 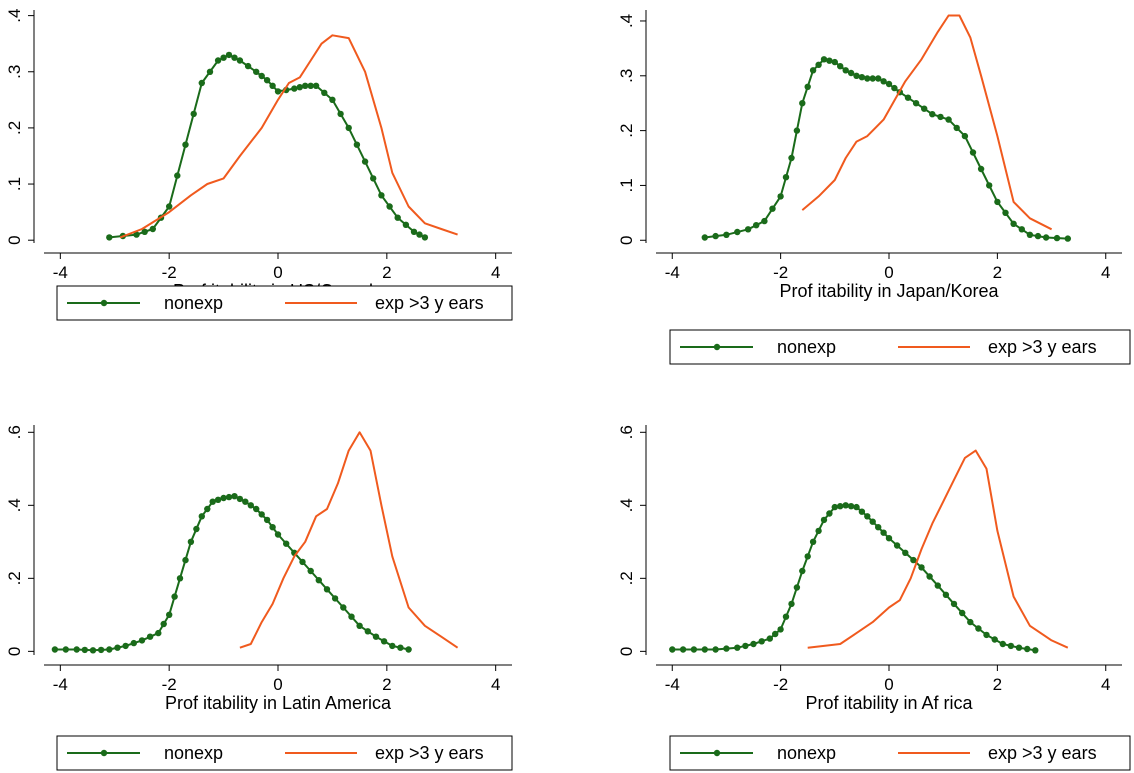 What do you see at coordinates (349, 540) in the screenshot?
I see `series-line-exp-3-y-ears` at bounding box center [349, 540].